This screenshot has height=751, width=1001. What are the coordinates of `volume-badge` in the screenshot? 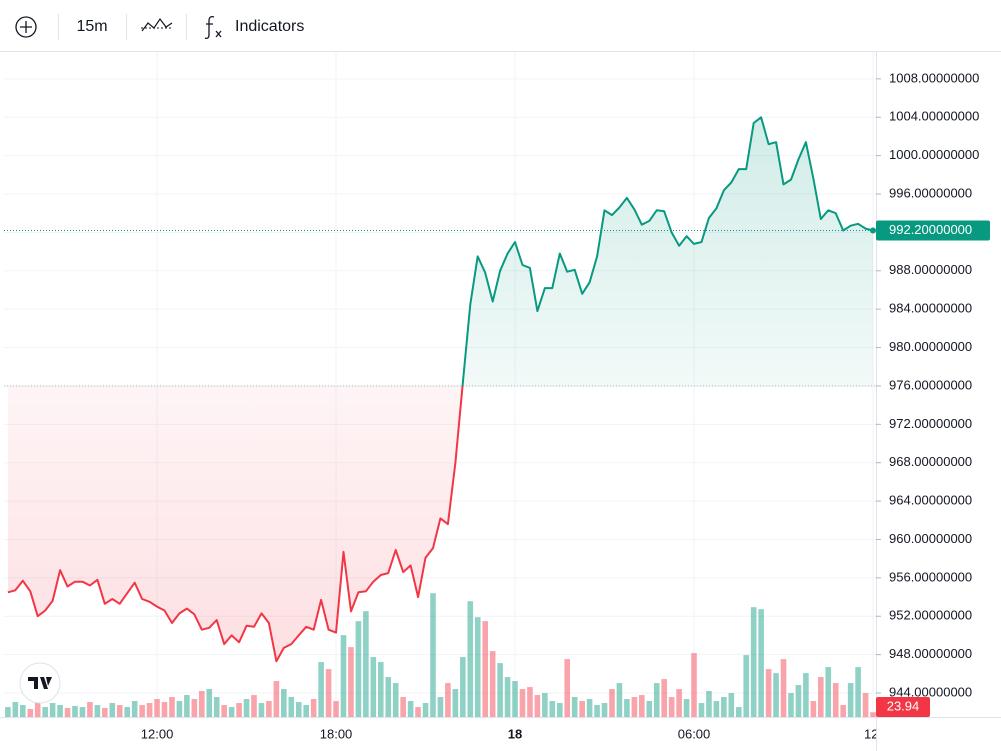 It's located at (903, 707).